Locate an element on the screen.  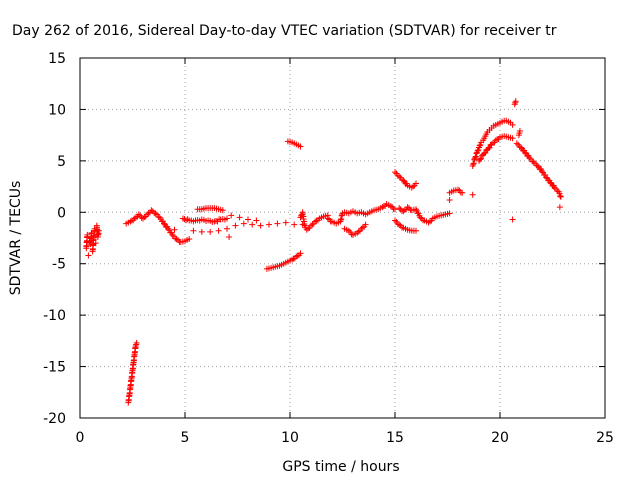
y-tick-label: -10 is located at coordinates (54, 316).